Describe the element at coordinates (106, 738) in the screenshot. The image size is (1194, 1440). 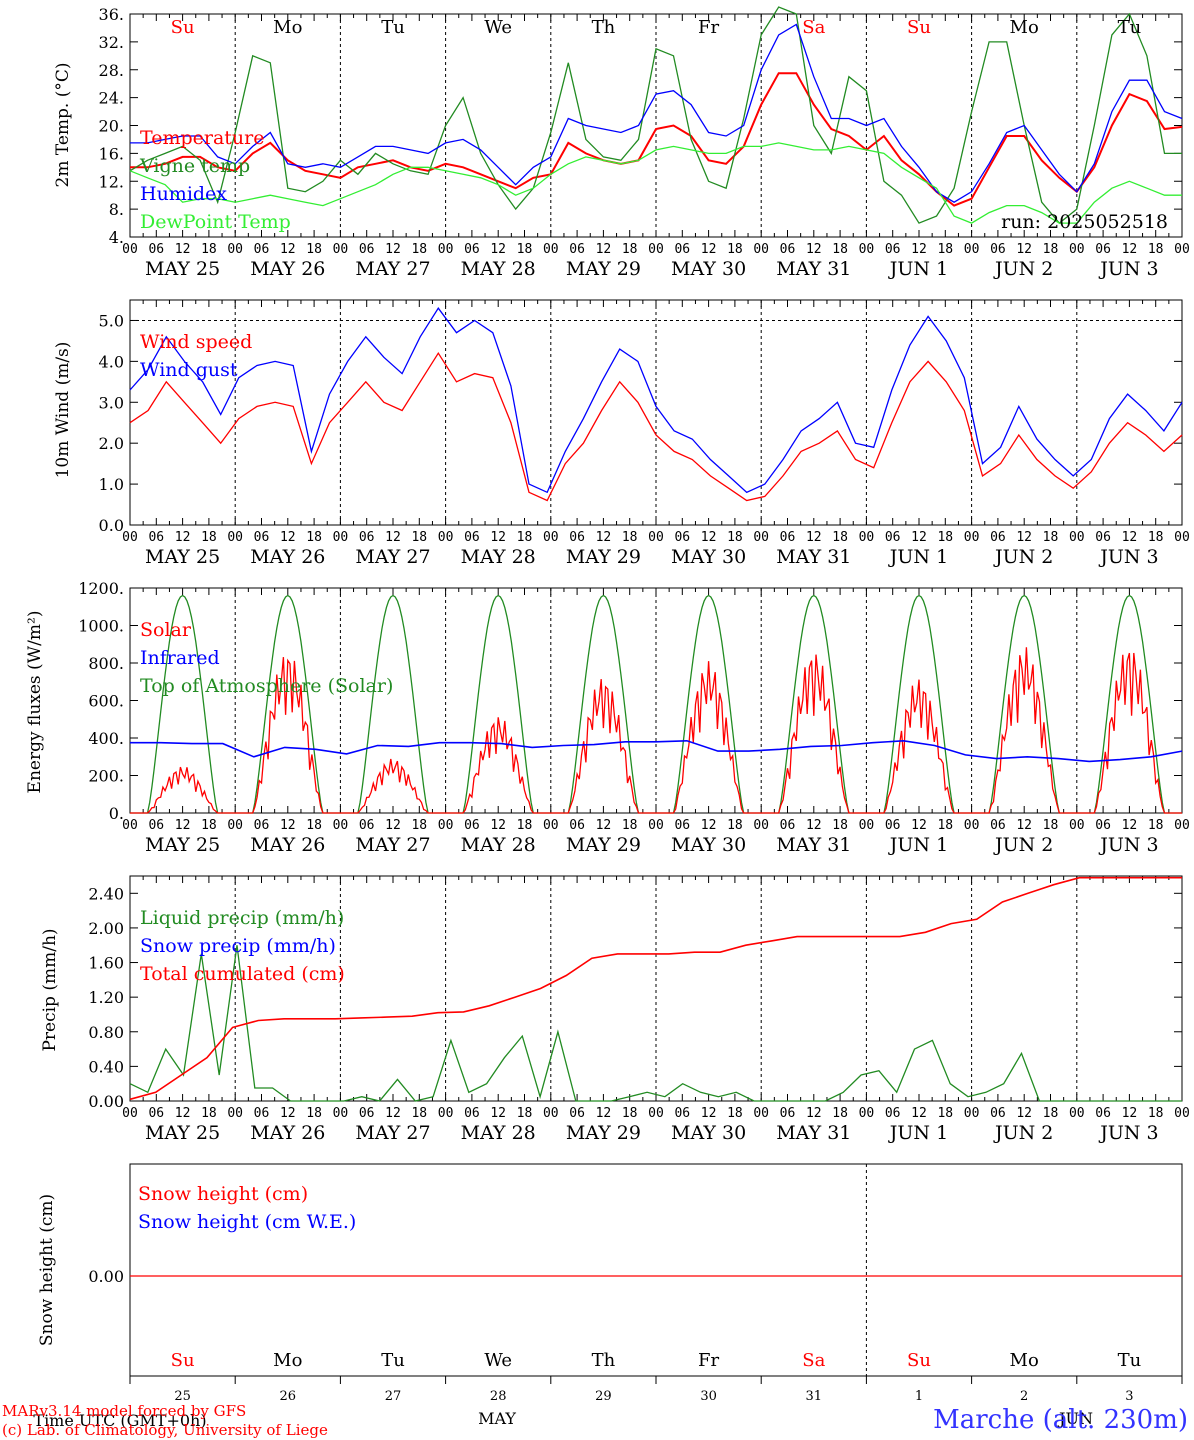
I see `y-tick-label: 400.` at that location.